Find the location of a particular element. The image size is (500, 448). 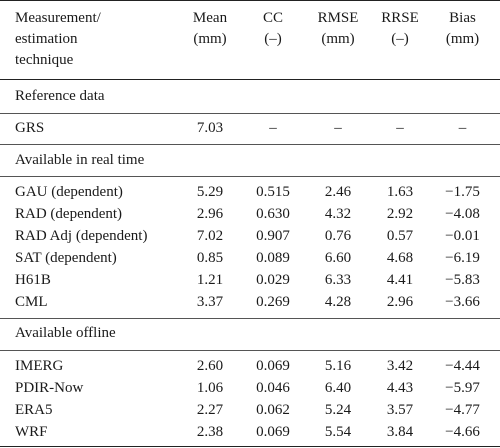

cell-bias: −0.01 is located at coordinates (462, 236).